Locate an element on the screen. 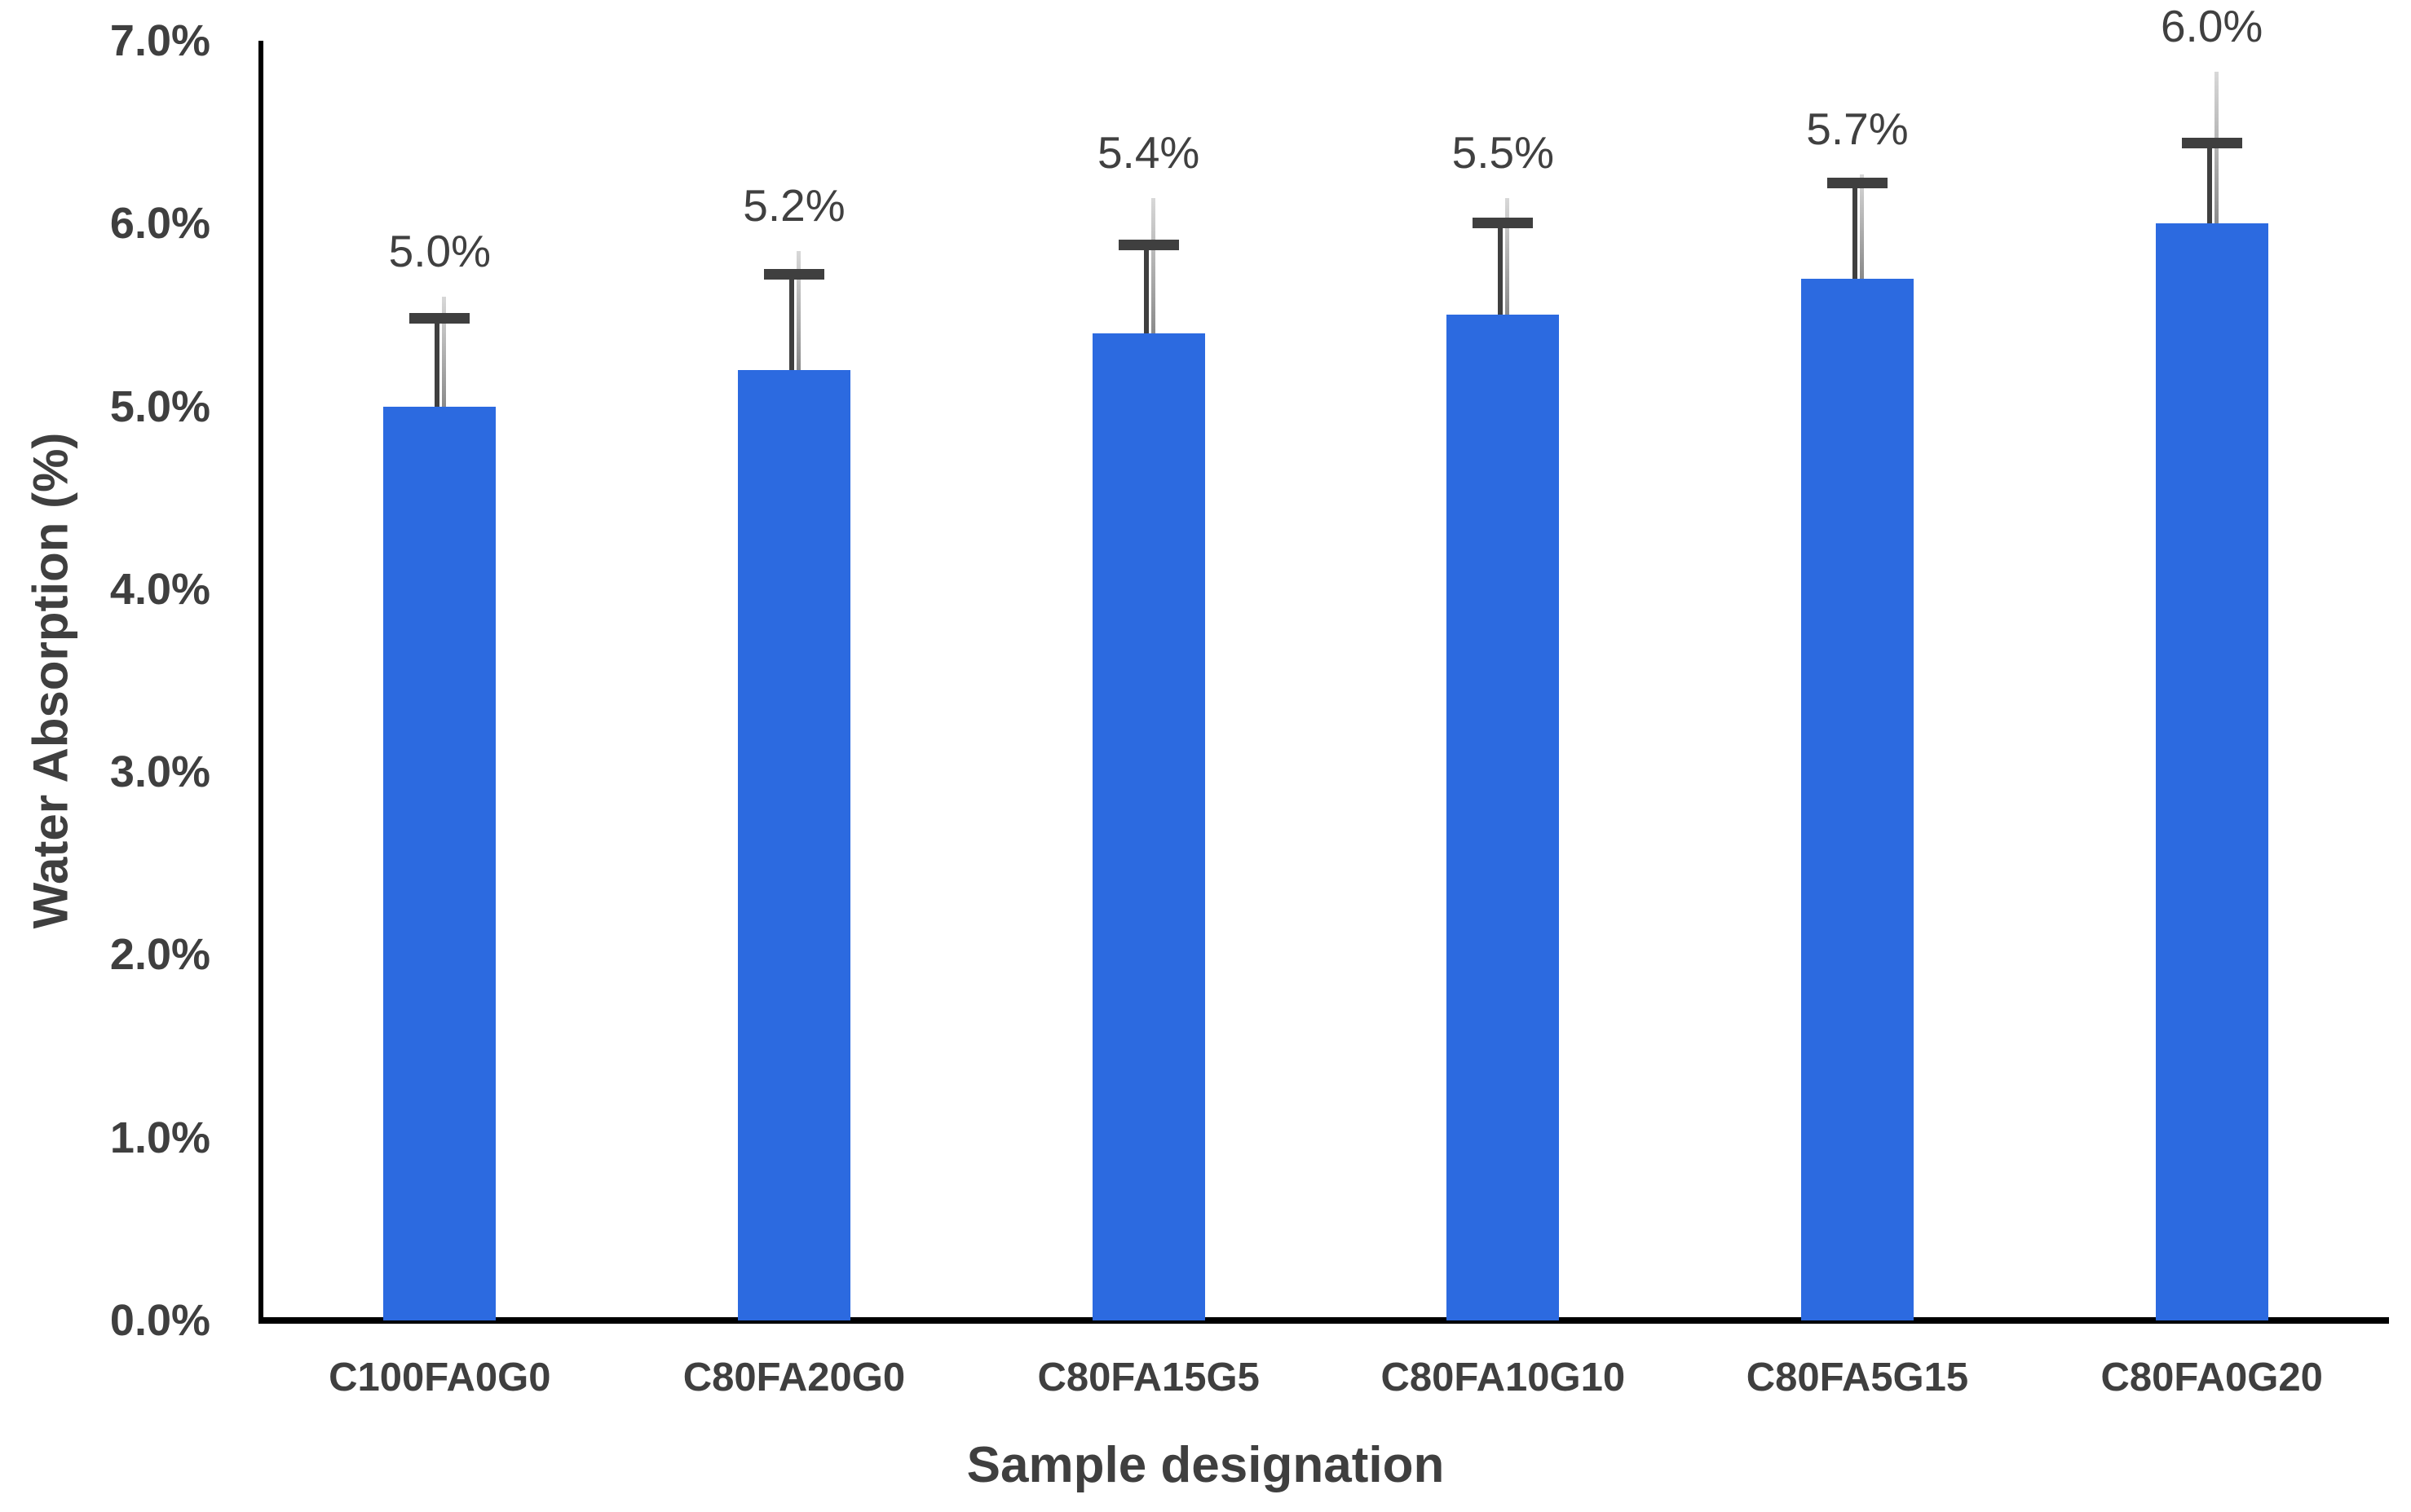 The image size is (2411, 1512). bar-value-label: 5.4% is located at coordinates (1148, 152).